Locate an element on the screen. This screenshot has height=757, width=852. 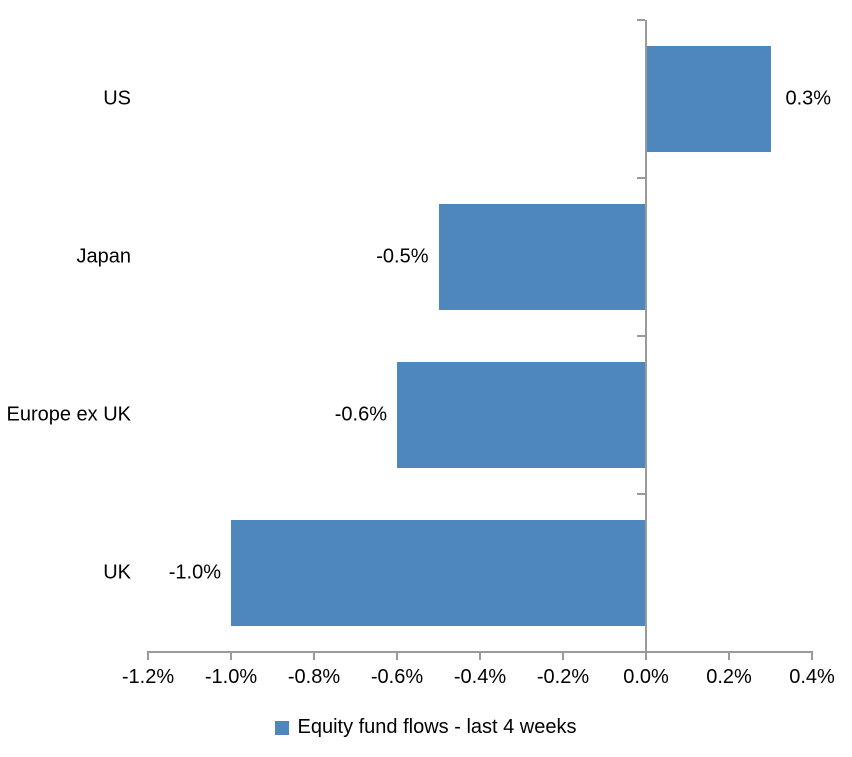
data-label: -1.0% is located at coordinates (194, 572).